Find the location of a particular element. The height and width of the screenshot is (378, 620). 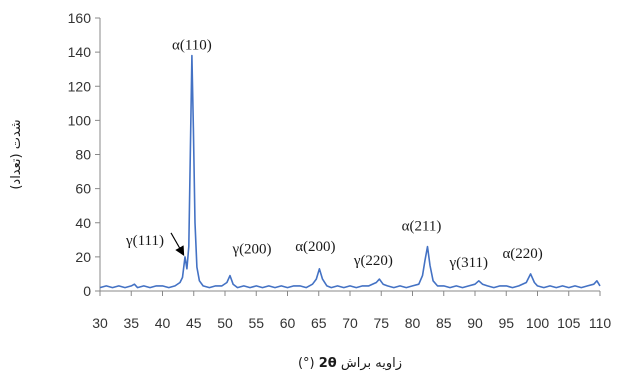

y-tick-label: 20 is located at coordinates (83, 257).